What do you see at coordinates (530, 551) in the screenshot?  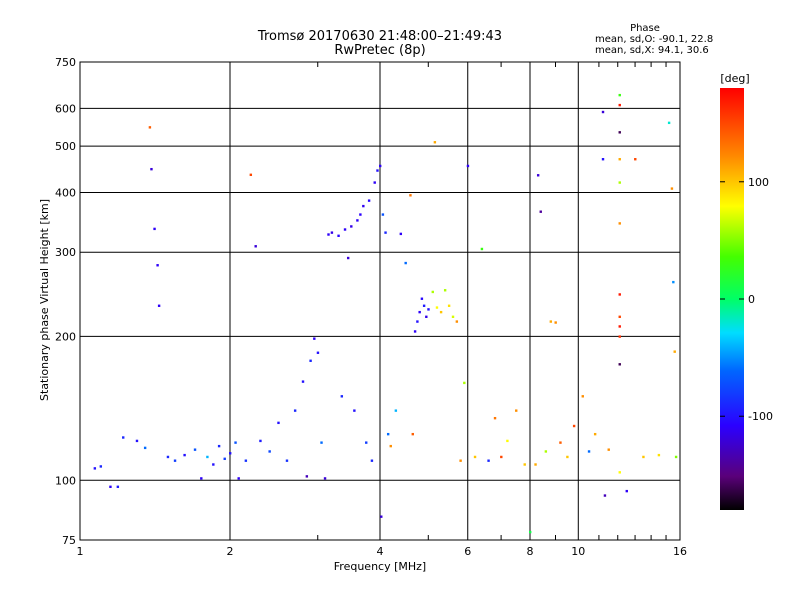 I see `x-tick-label: 8` at bounding box center [530, 551].